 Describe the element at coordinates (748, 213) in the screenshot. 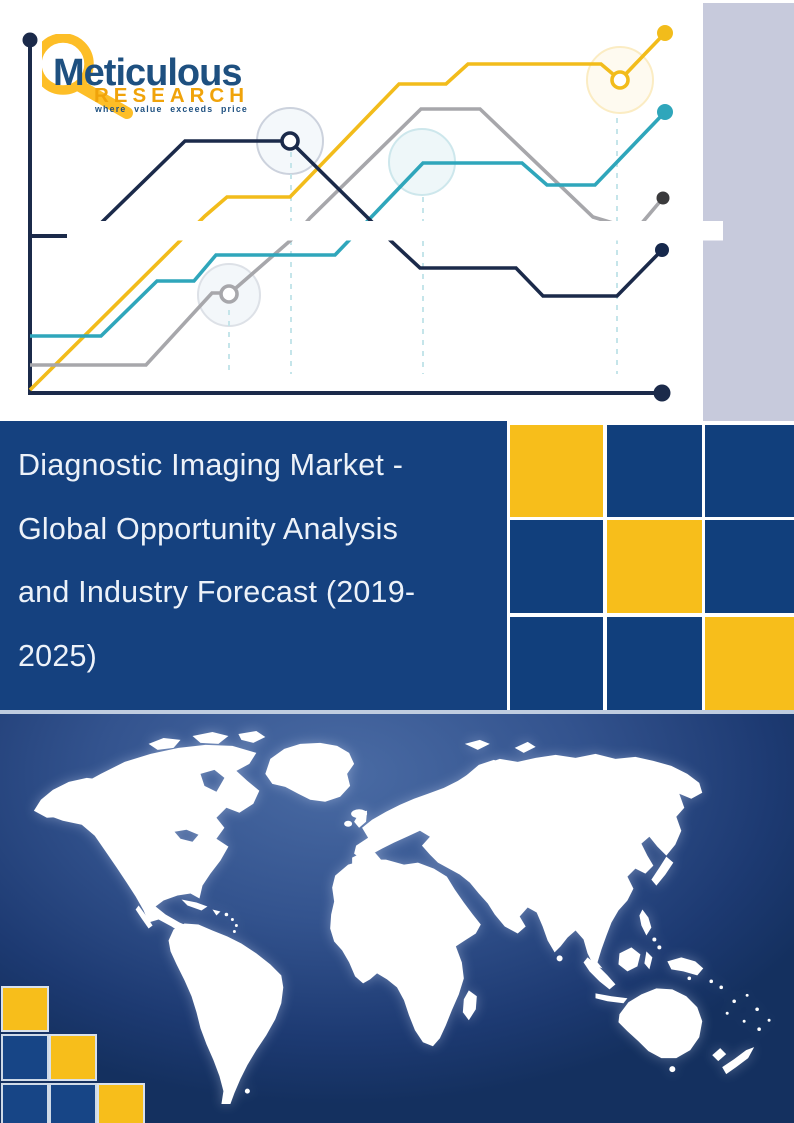

I see `lavender-corner-panel` at that location.